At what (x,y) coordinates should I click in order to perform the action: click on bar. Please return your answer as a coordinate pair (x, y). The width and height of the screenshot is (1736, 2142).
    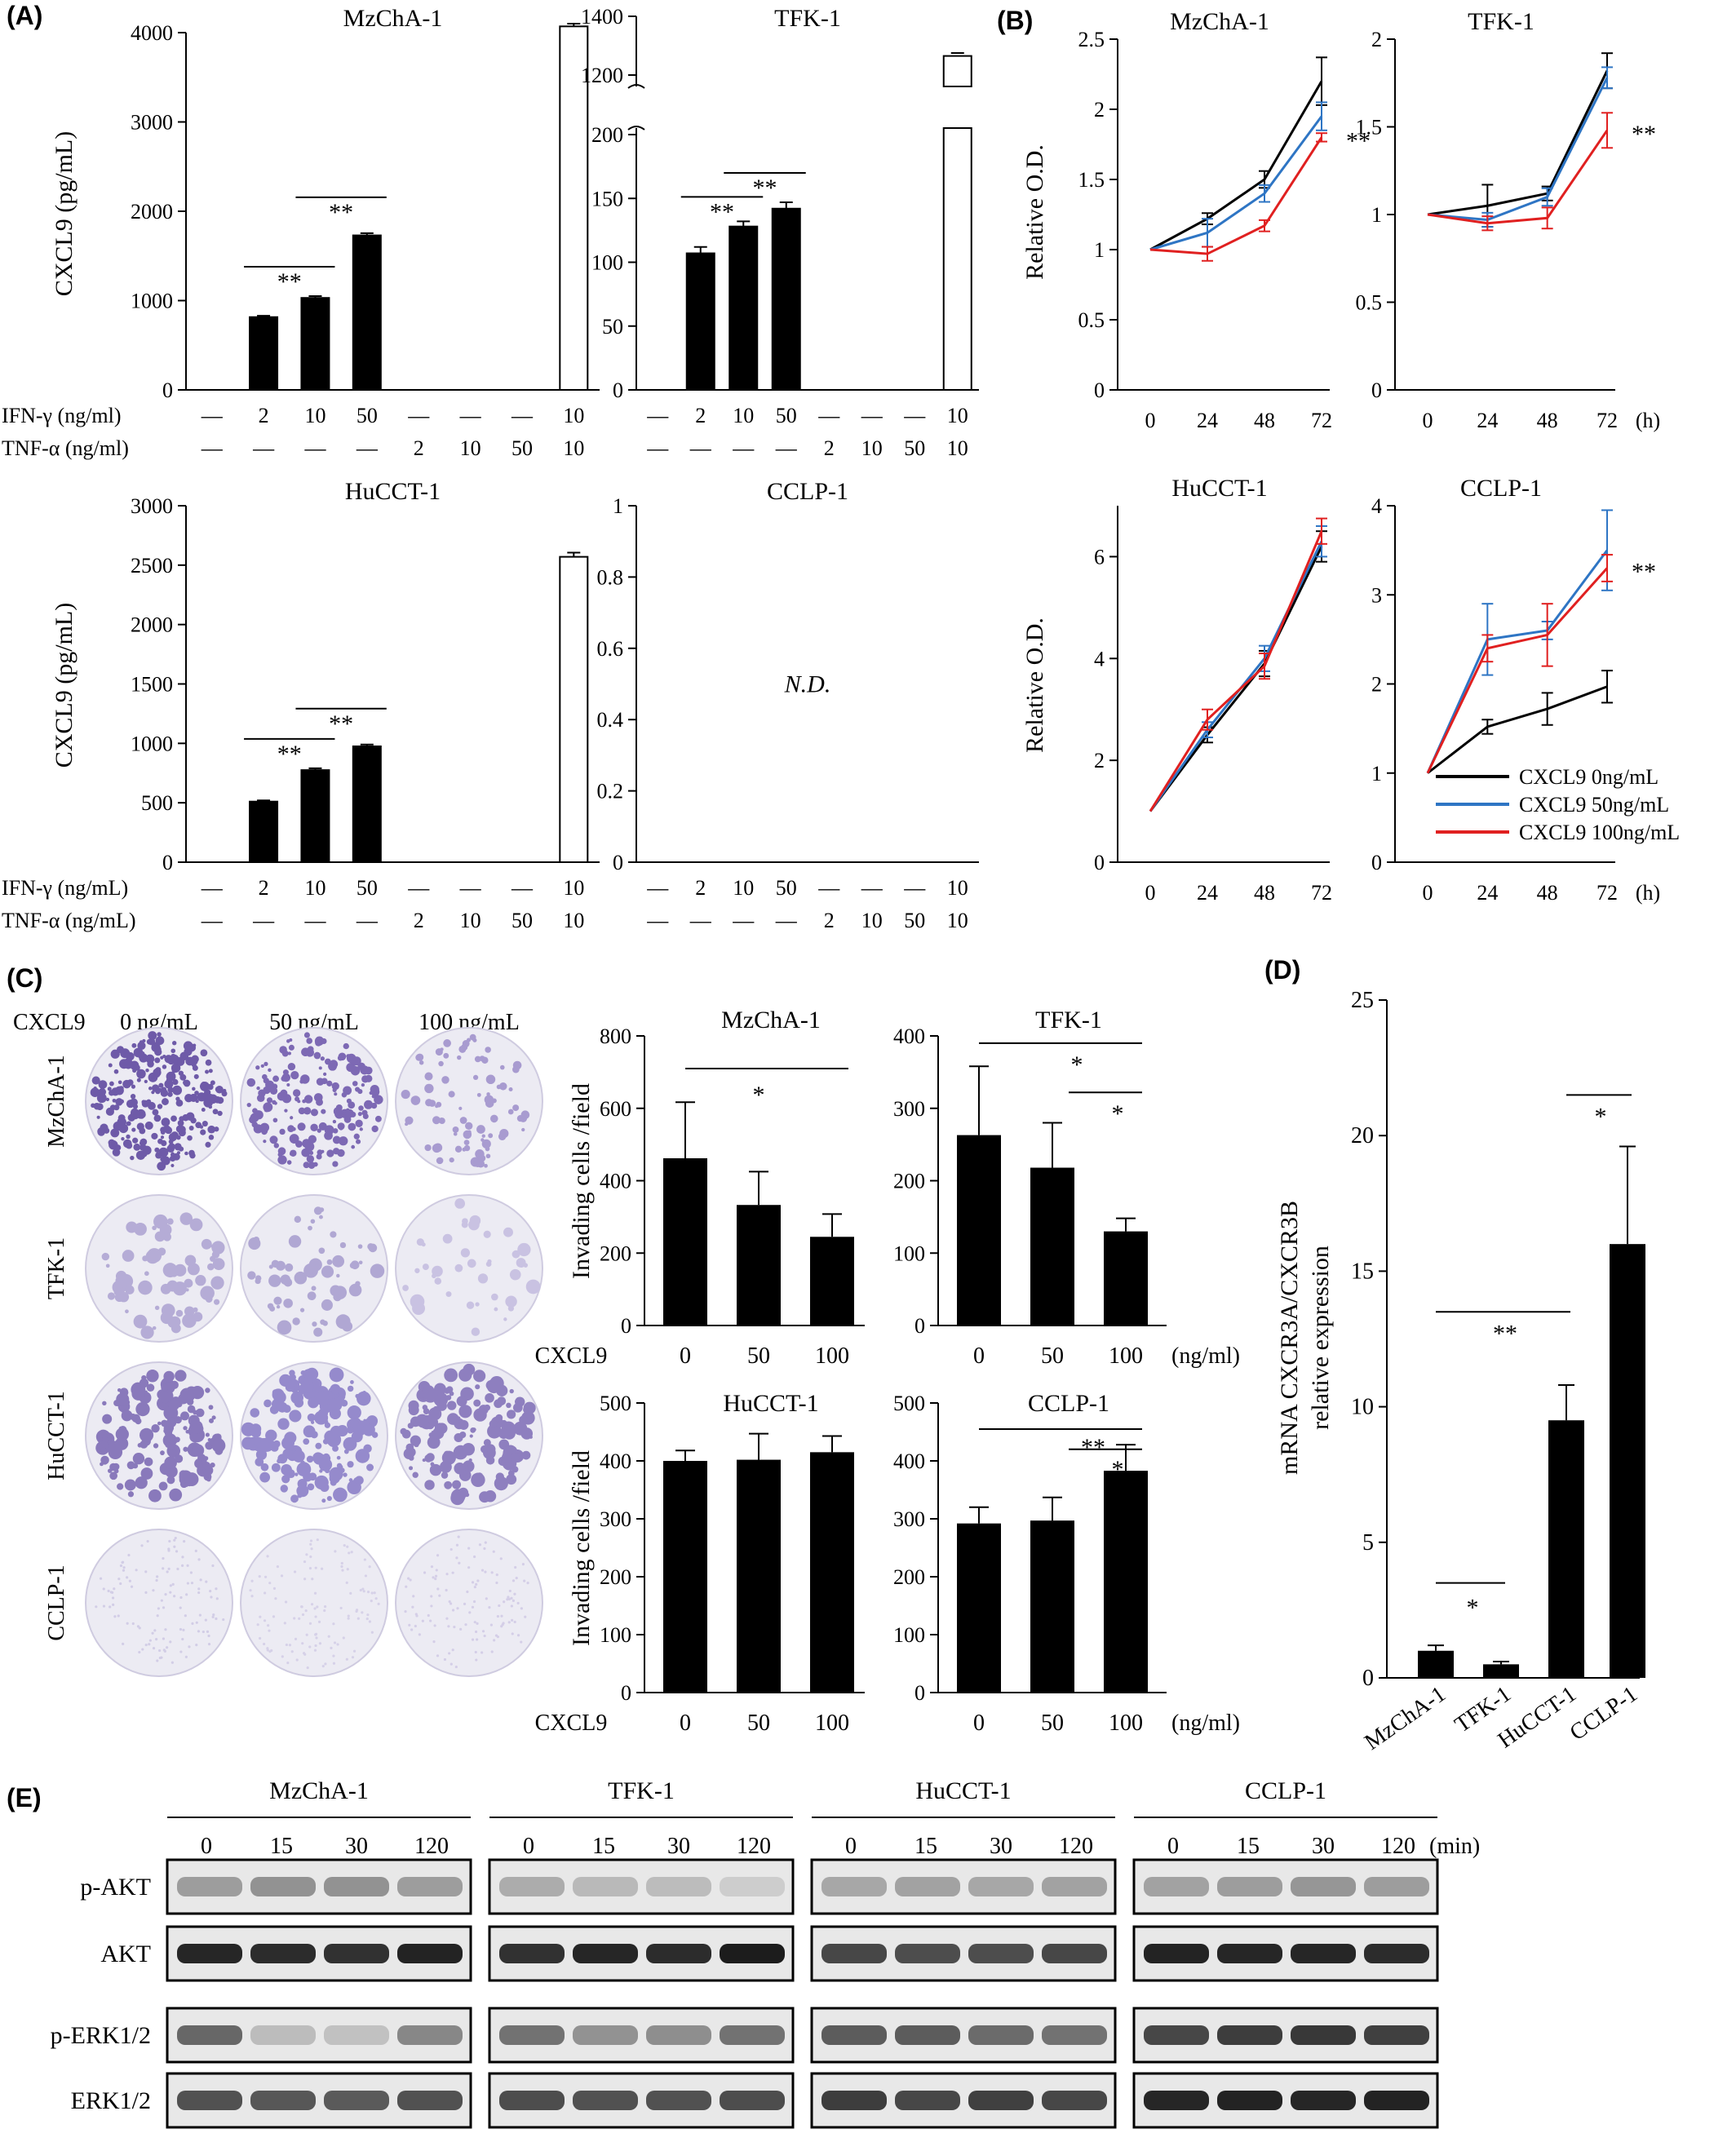
    Looking at the image, I should click on (1436, 1664).